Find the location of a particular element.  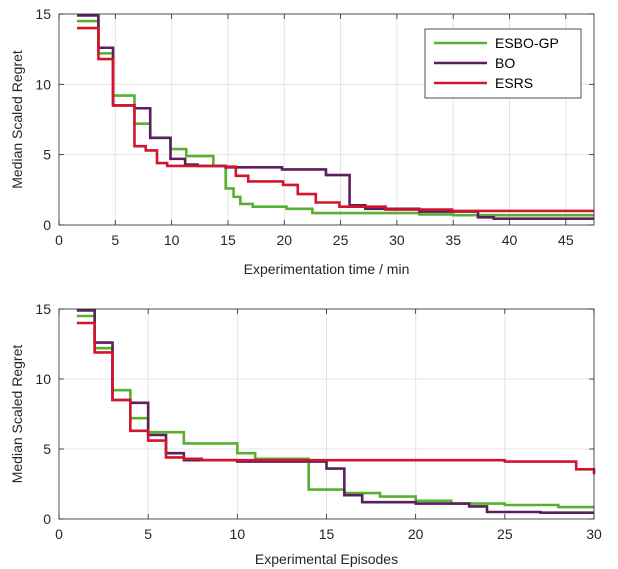

legend-label-esbo-gp: ESBO-GP is located at coordinates (527, 43).